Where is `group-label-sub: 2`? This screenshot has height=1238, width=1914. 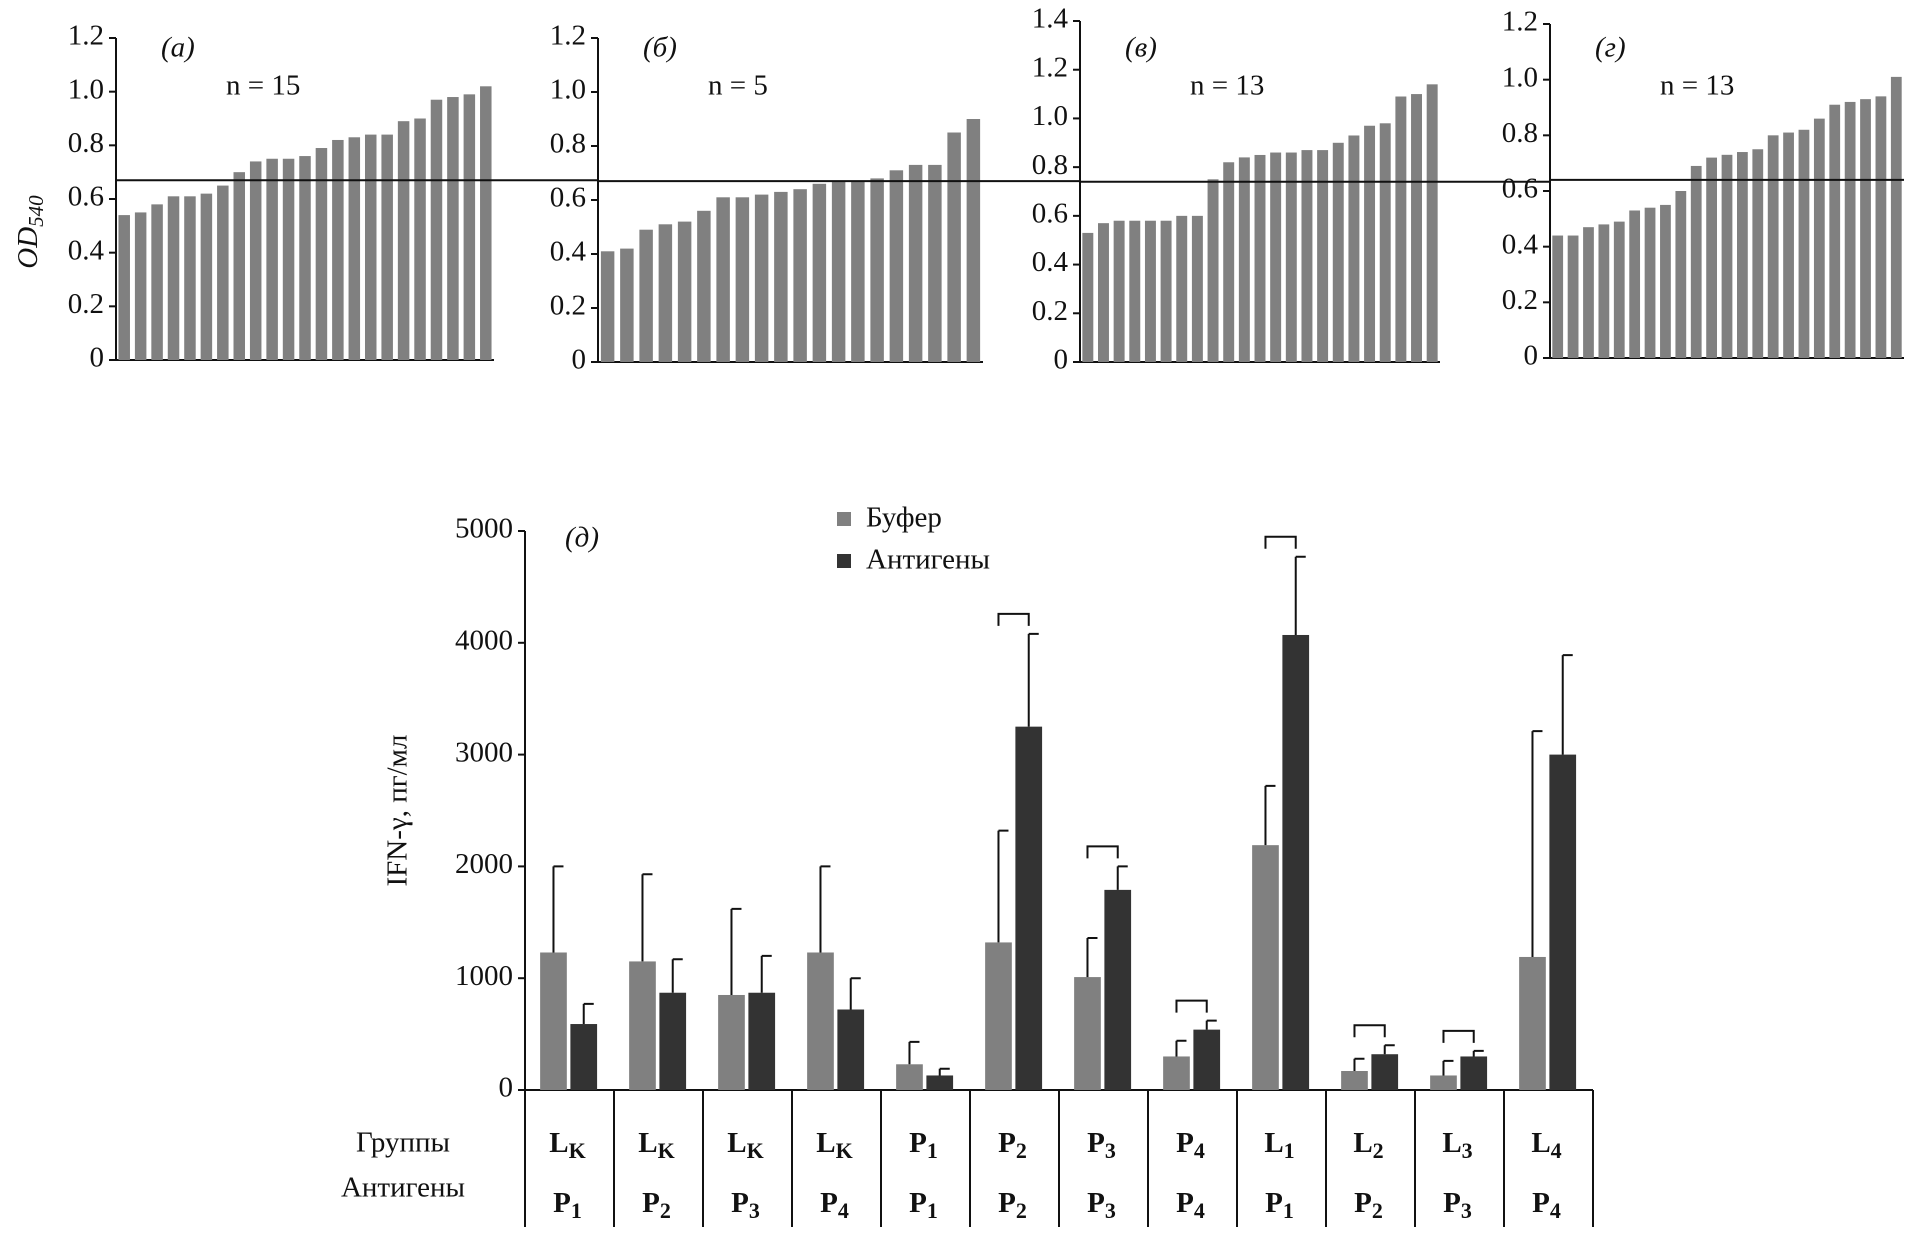
group-label-sub: 2 is located at coordinates (1378, 1150).